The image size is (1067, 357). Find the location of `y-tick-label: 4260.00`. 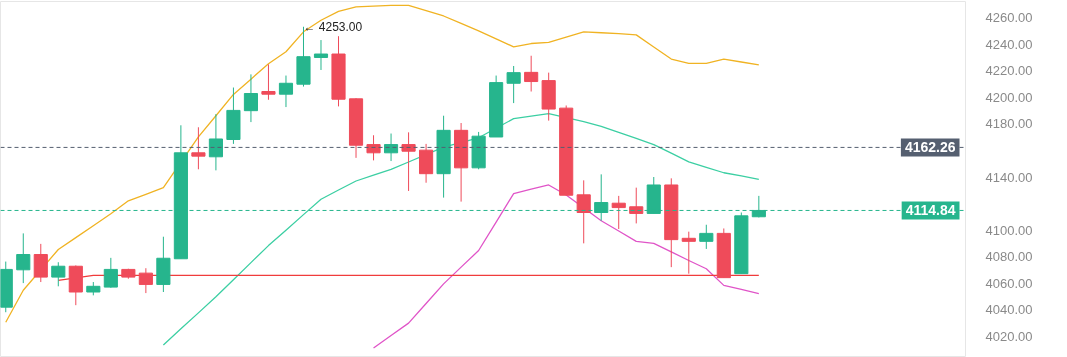

y-tick-label: 4260.00 is located at coordinates (1009, 17).